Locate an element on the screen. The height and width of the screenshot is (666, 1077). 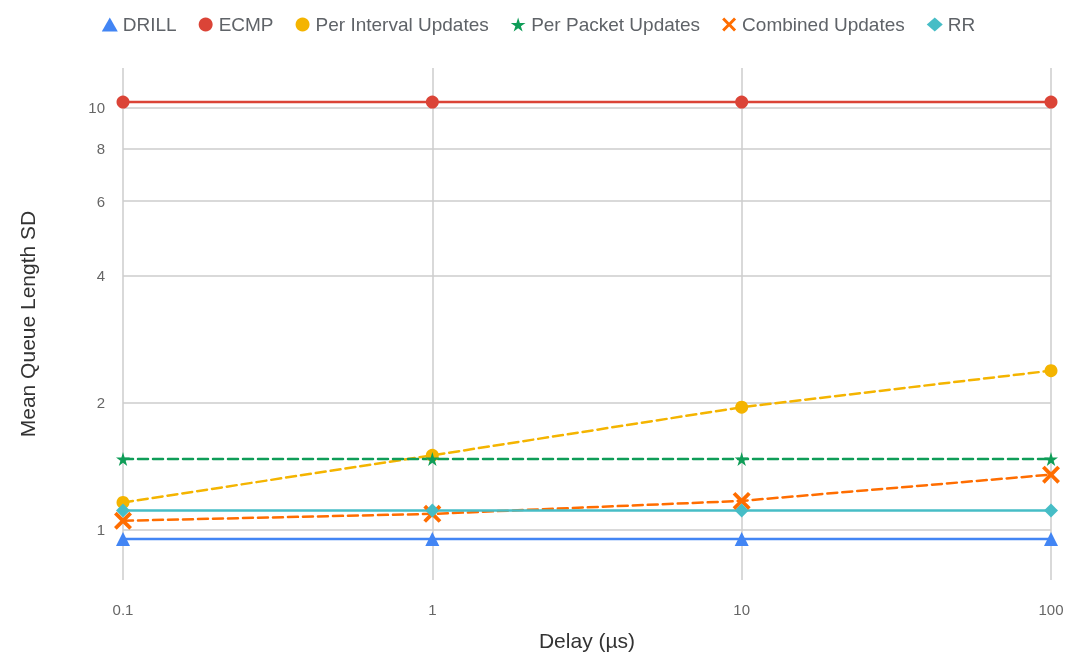
legend-label: RR is located at coordinates (961, 24).